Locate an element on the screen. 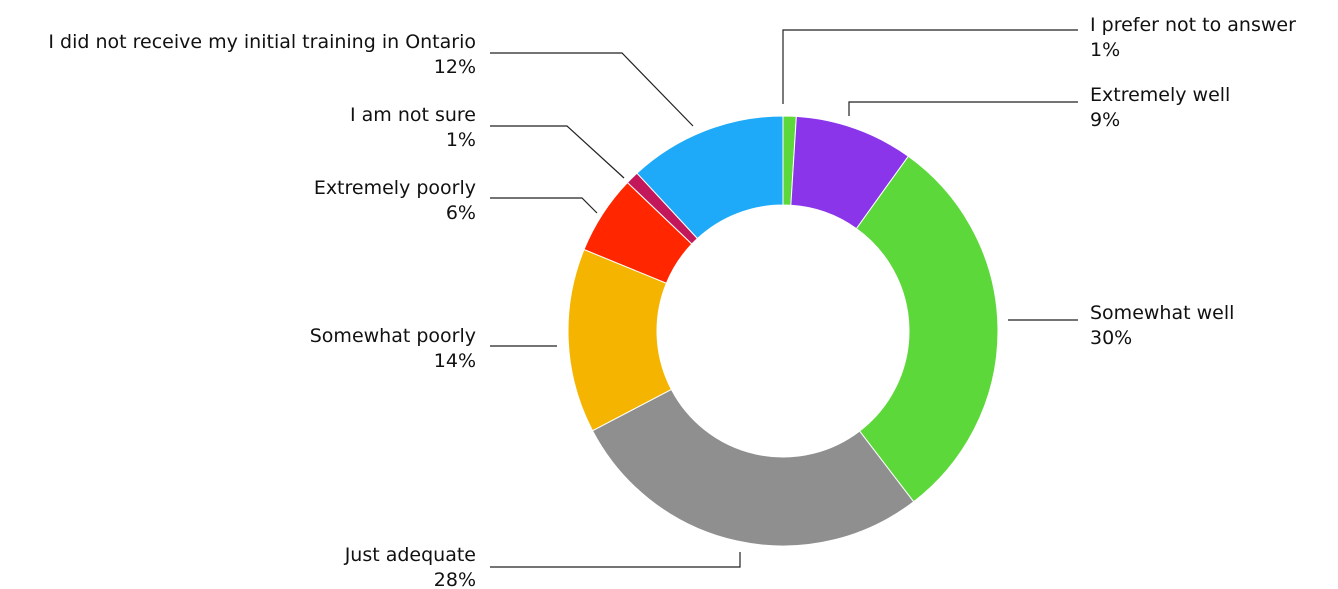 The image size is (1338, 589). label-somewhat-well: Somewhat well is located at coordinates (1162, 313).